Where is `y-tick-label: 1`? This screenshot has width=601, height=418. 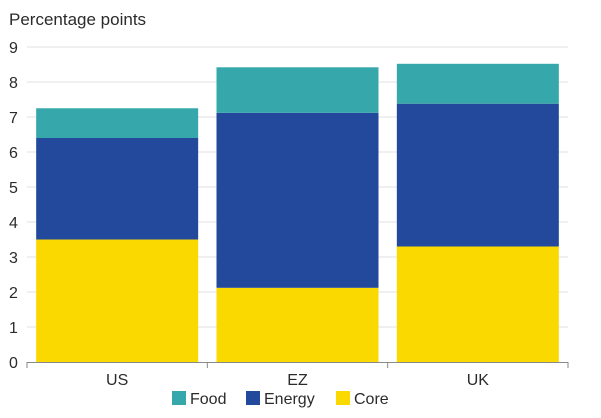 y-tick-label: 1 is located at coordinates (13, 328).